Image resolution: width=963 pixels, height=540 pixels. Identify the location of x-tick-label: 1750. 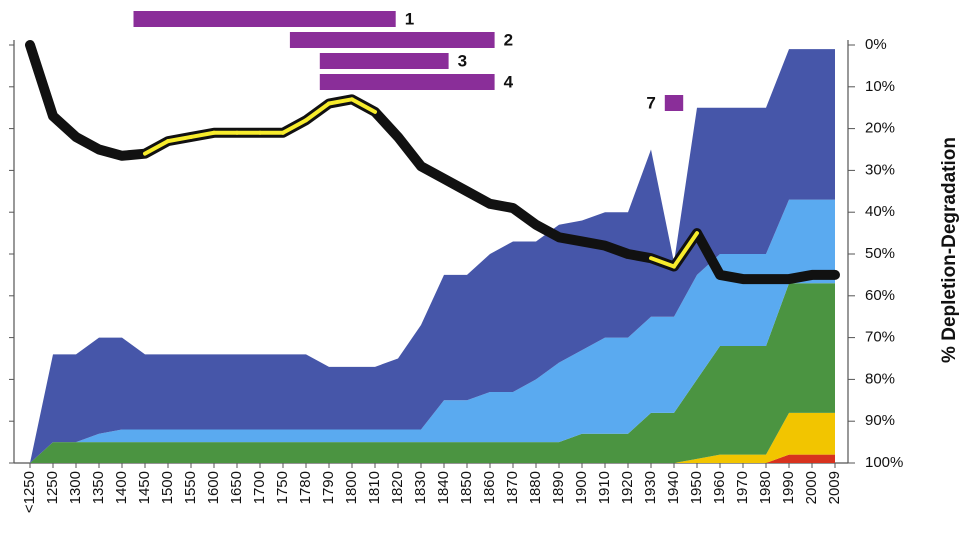
(282, 487).